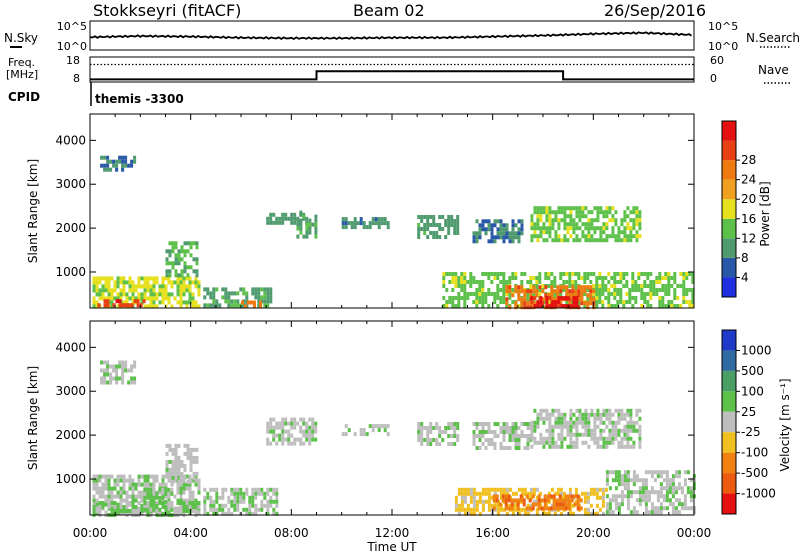  I want to click on colorbar-segment, so click(729, 503).